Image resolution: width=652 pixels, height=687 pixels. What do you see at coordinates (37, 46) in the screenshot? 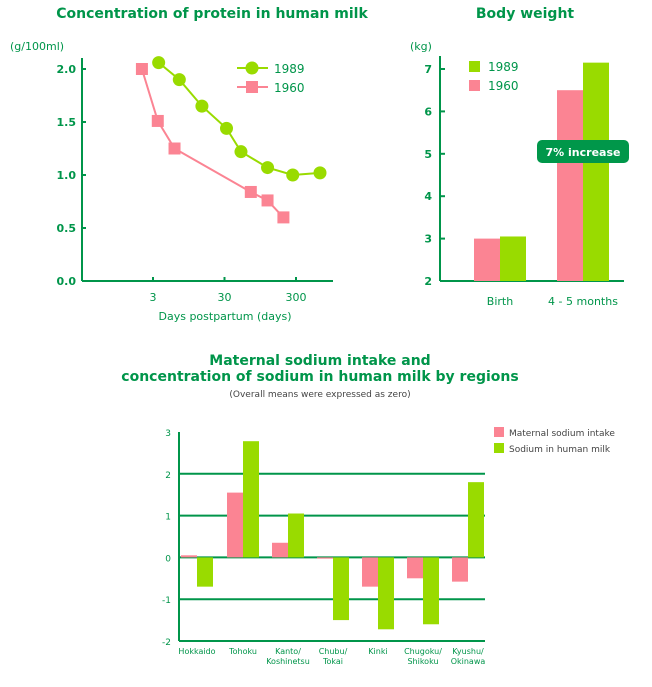
I see `y-axis-label: (g/100ml)` at bounding box center [37, 46].